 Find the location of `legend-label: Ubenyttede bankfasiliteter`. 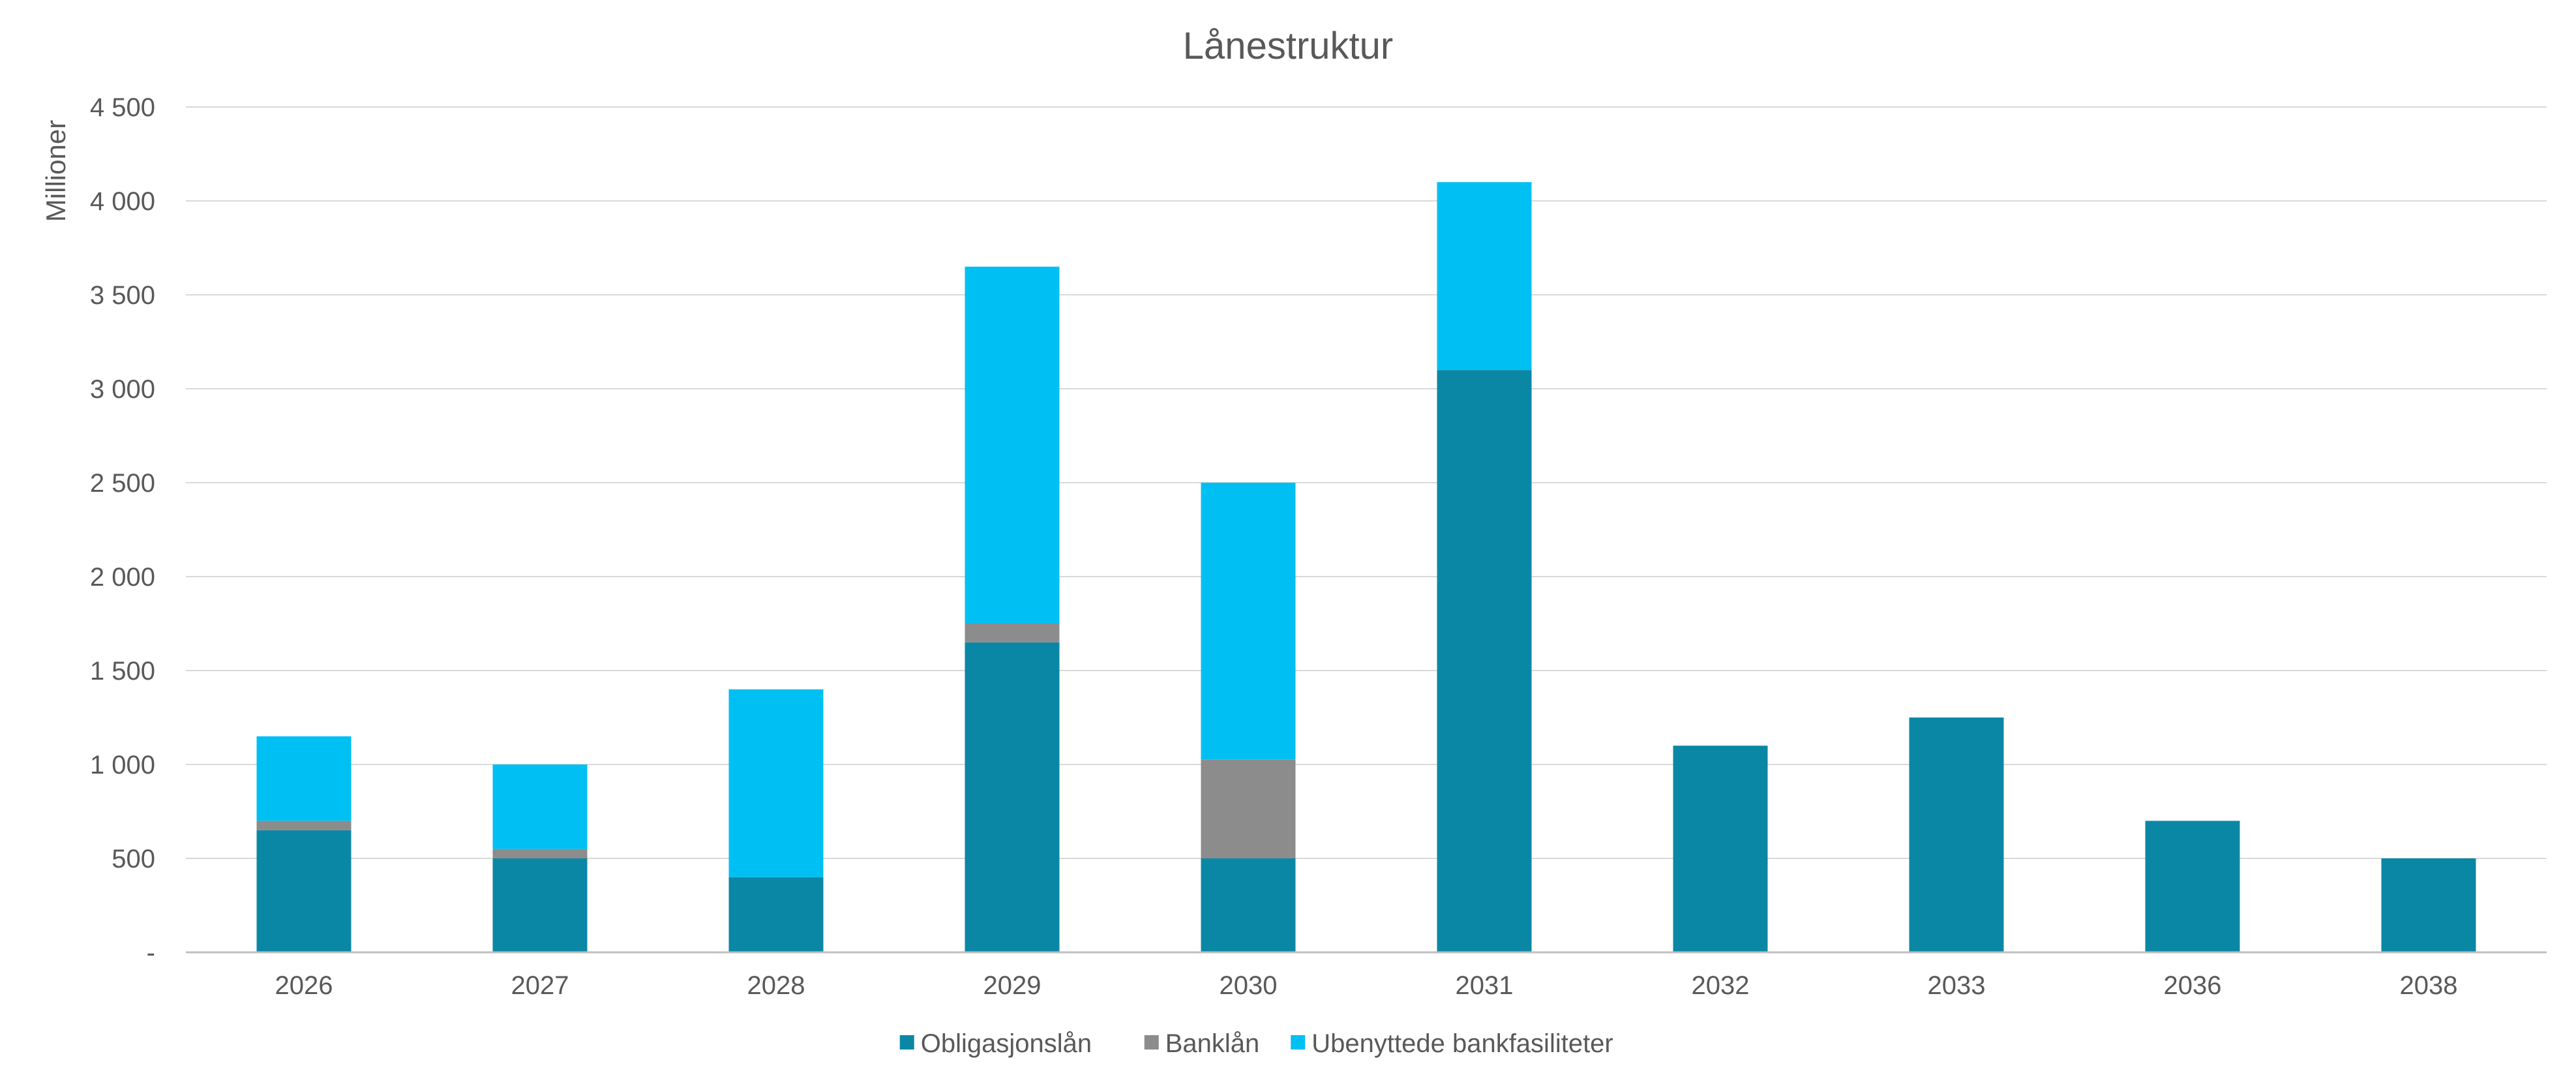

legend-label: Ubenyttede bankfasiliteter is located at coordinates (1462, 1044).